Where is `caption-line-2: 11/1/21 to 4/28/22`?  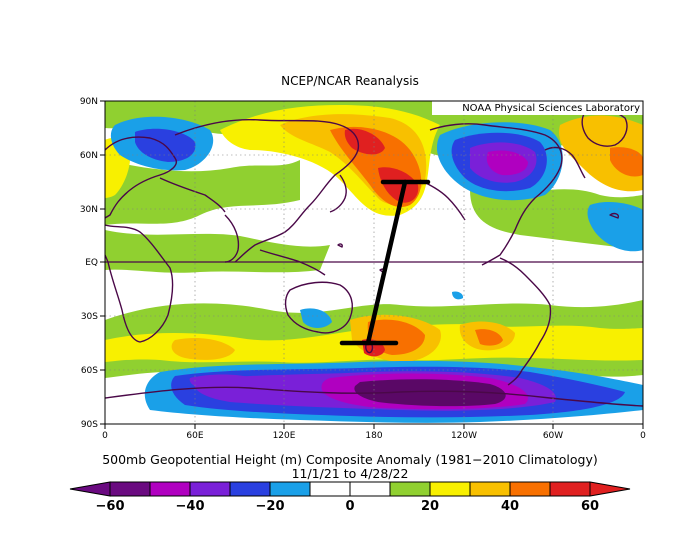
caption-line-2: 11/1/21 to 4/28/22 is located at coordinates (350, 473).